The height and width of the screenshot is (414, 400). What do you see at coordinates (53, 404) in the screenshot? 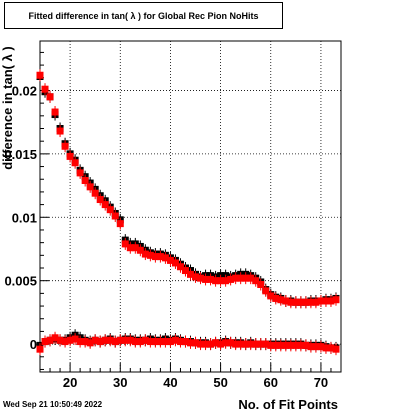
I see `timestamp: Wed Sep 21 10:50:49 2022` at bounding box center [53, 404].